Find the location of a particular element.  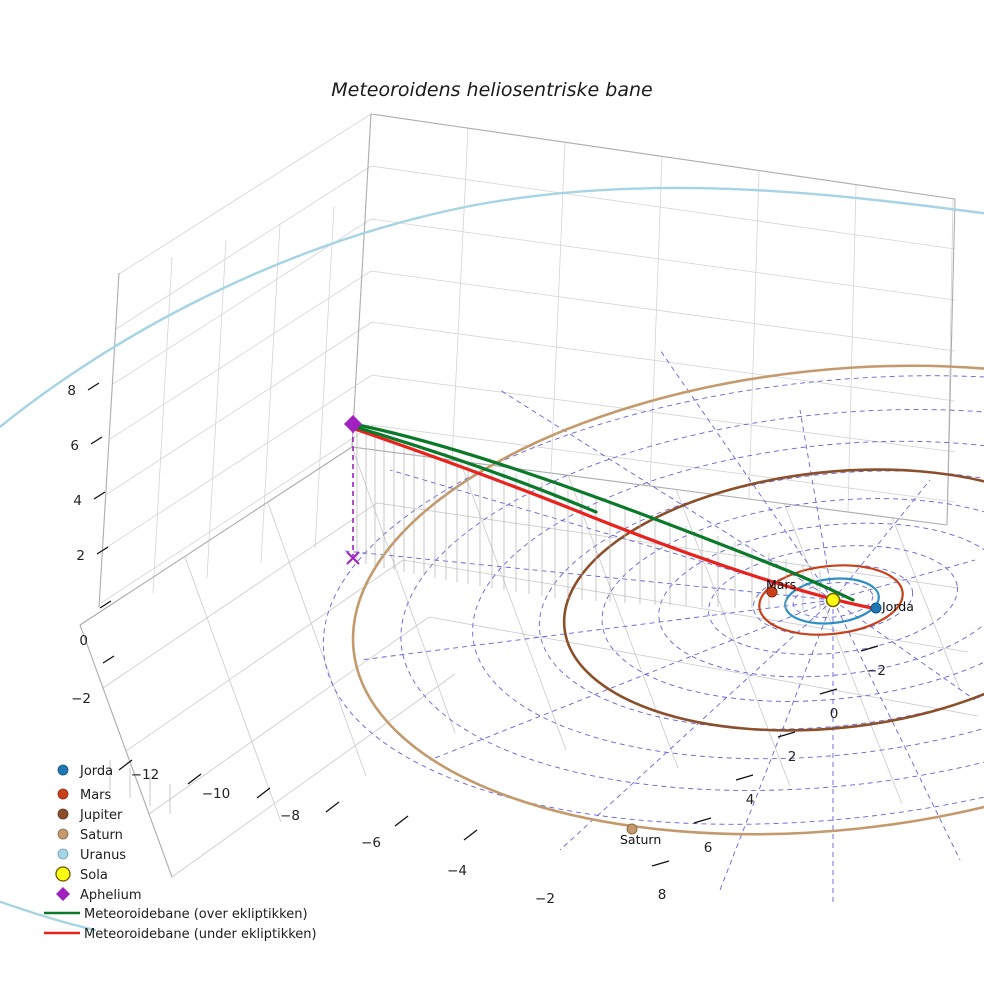

legend-item-sola: Sola is located at coordinates (81, 874).